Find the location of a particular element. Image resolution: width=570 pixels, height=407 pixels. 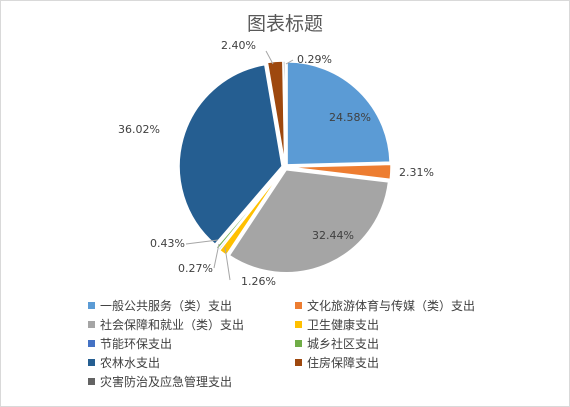

legend-item: 城乡社区支出 is located at coordinates (411, 343).